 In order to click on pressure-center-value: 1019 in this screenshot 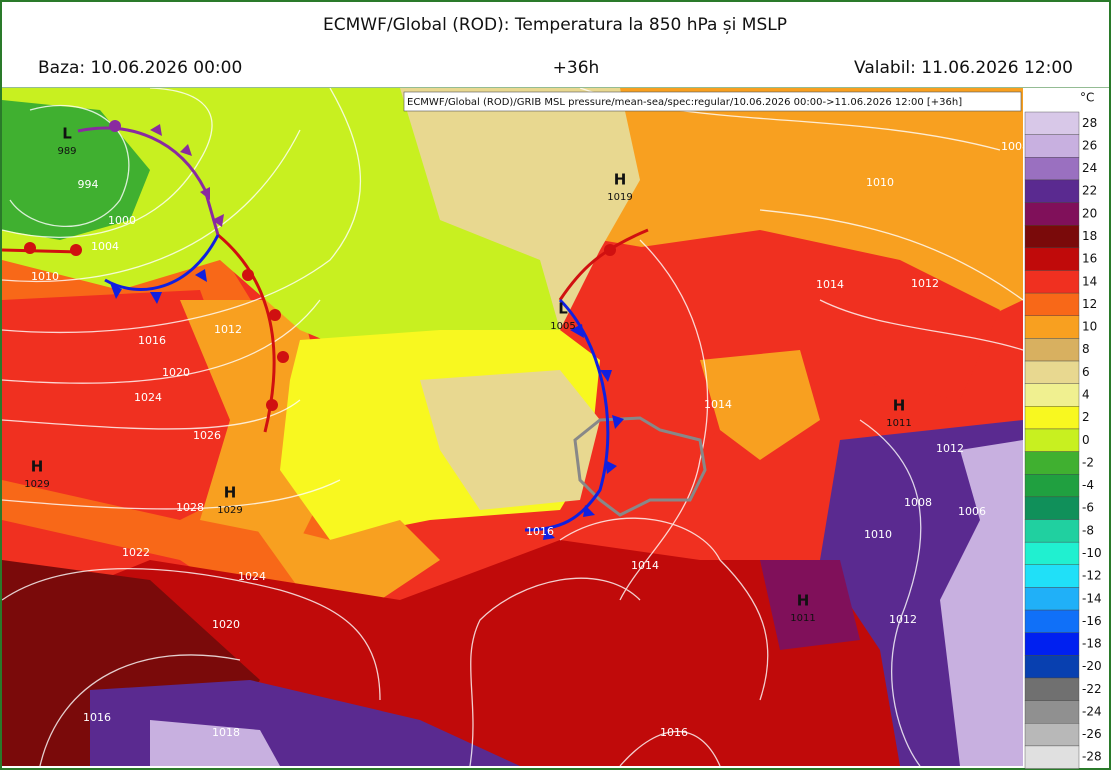, I will do `click(619, 197)`.